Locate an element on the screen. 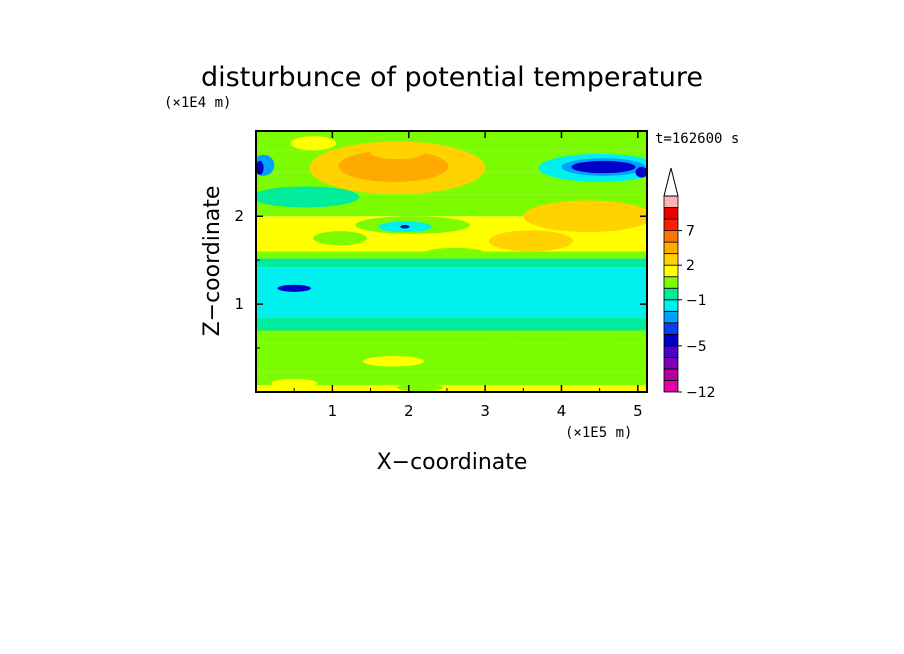 The image size is (904, 654). x-tick-label-5: 5 is located at coordinates (638, 411).